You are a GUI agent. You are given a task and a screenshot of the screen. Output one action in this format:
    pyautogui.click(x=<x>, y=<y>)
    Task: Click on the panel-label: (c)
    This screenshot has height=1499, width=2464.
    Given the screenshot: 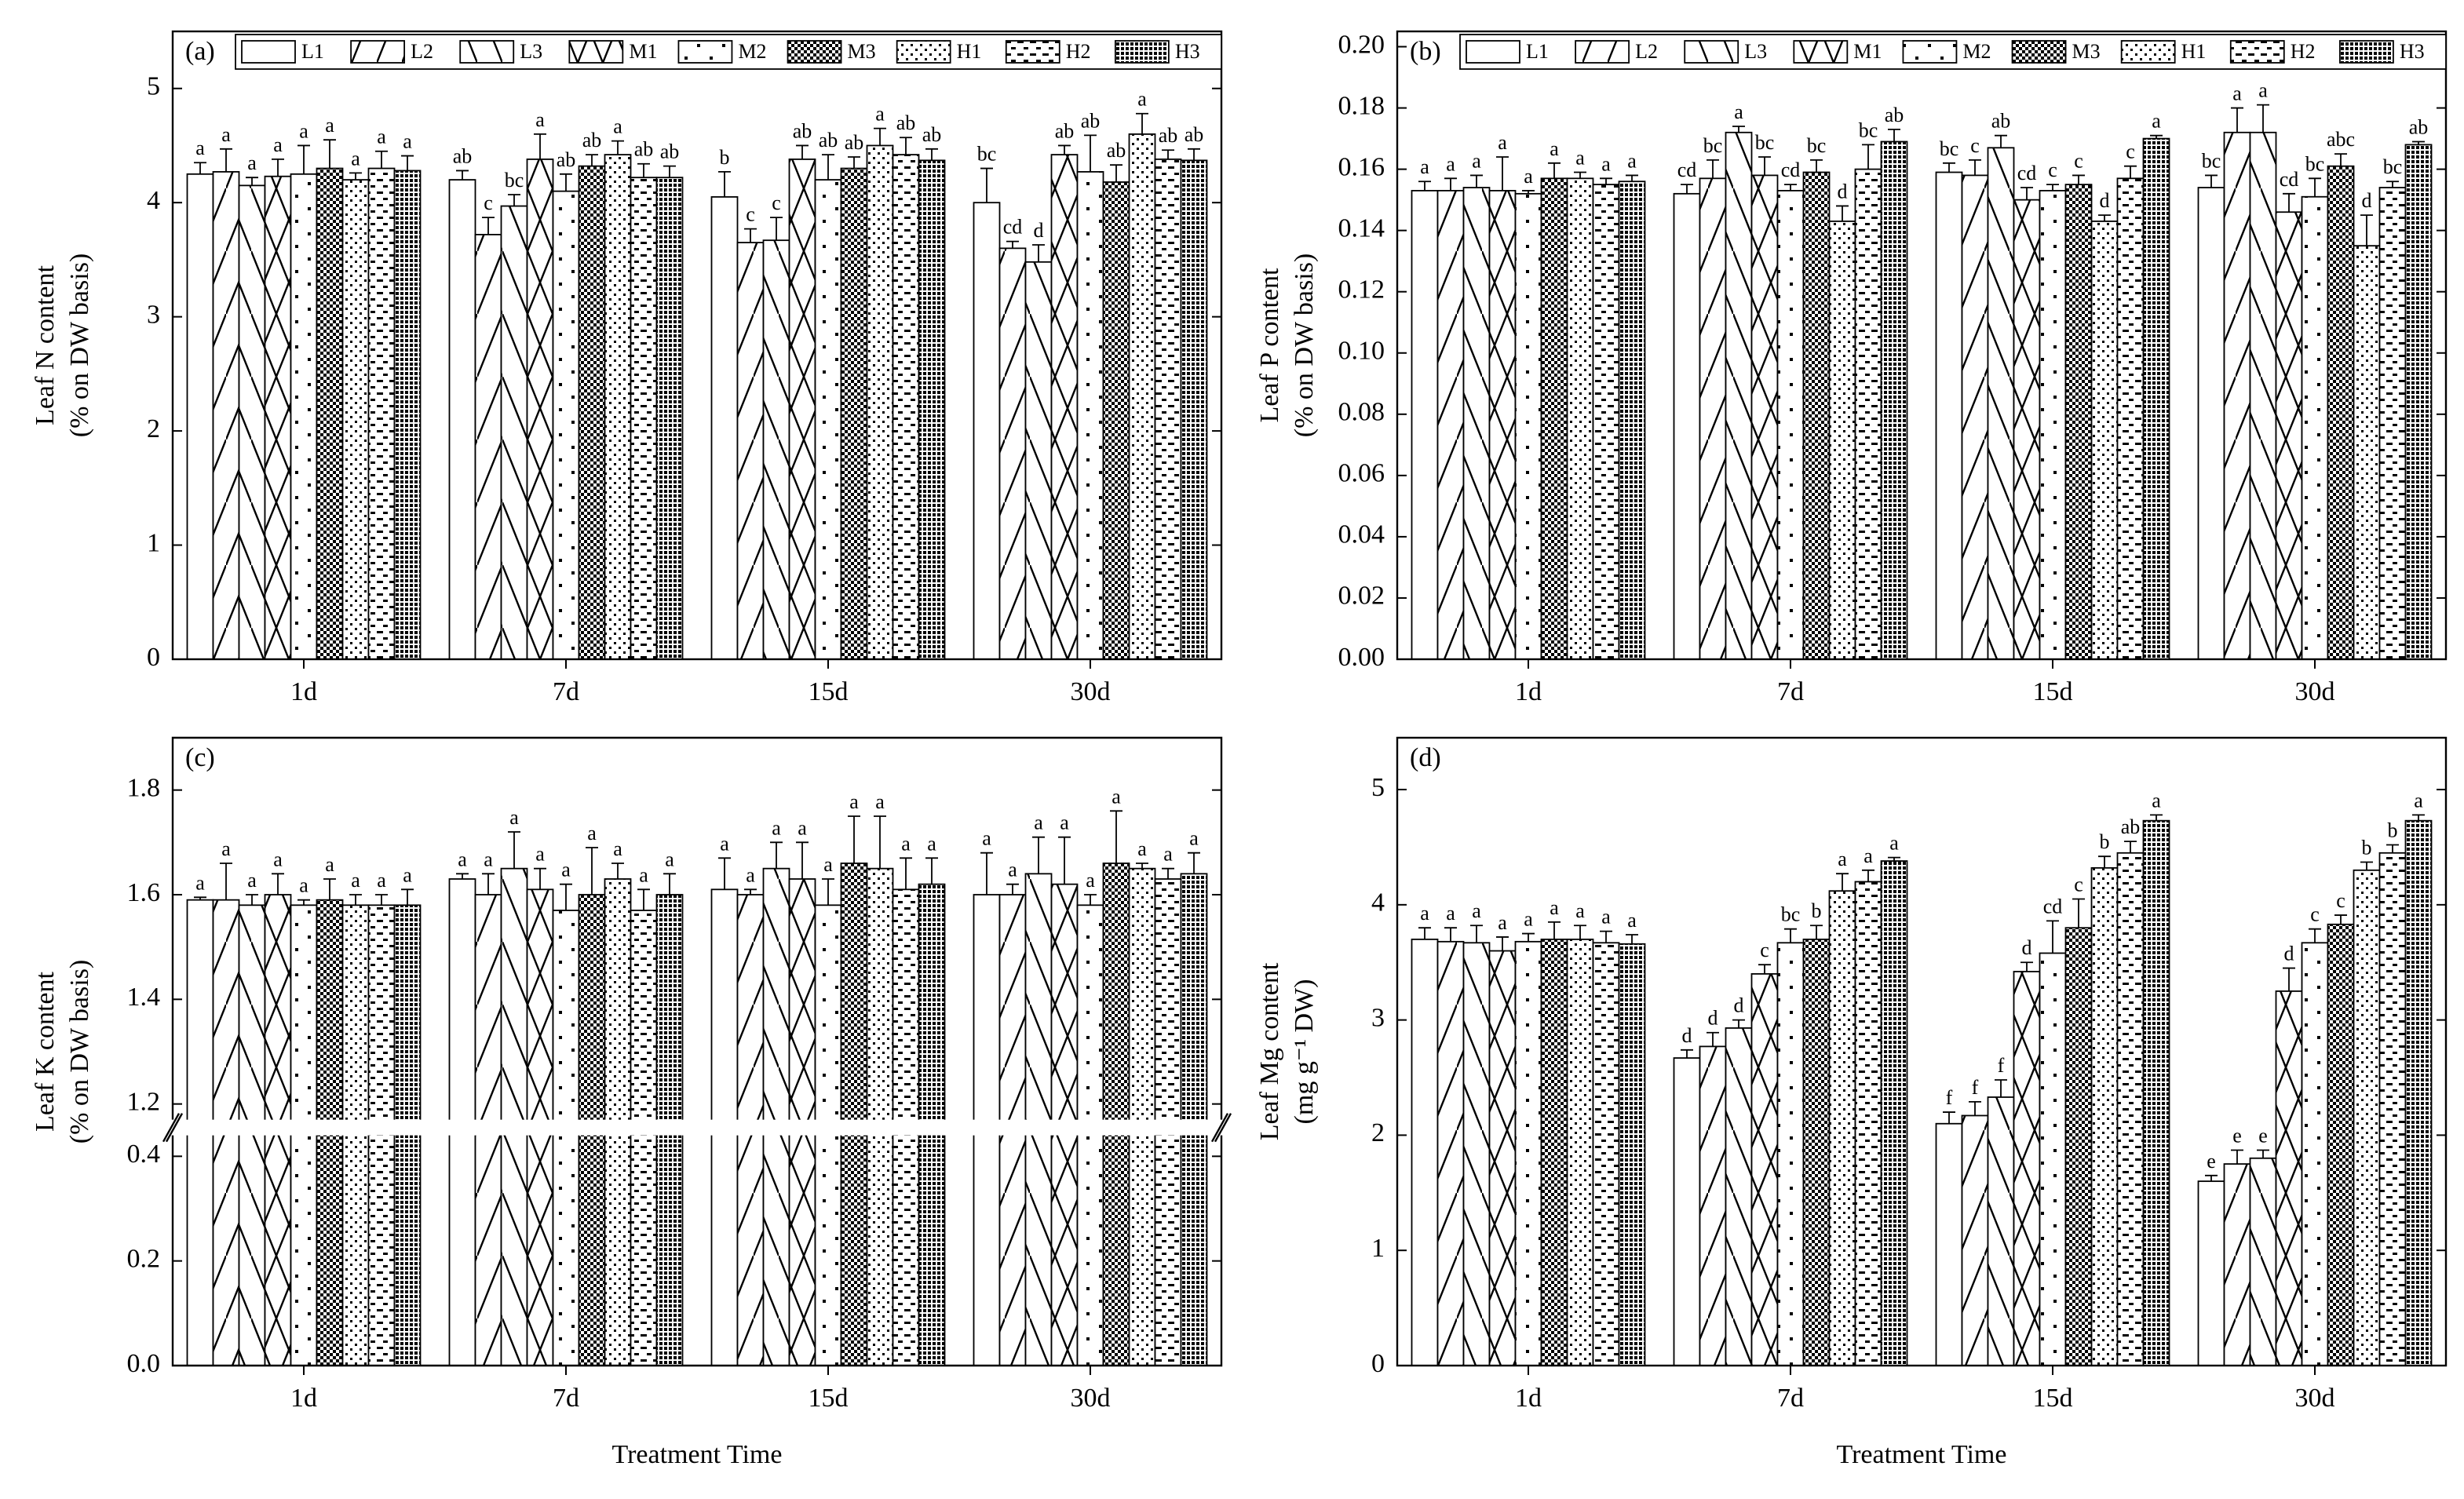 What is the action you would take?
    pyautogui.click(x=200, y=757)
    